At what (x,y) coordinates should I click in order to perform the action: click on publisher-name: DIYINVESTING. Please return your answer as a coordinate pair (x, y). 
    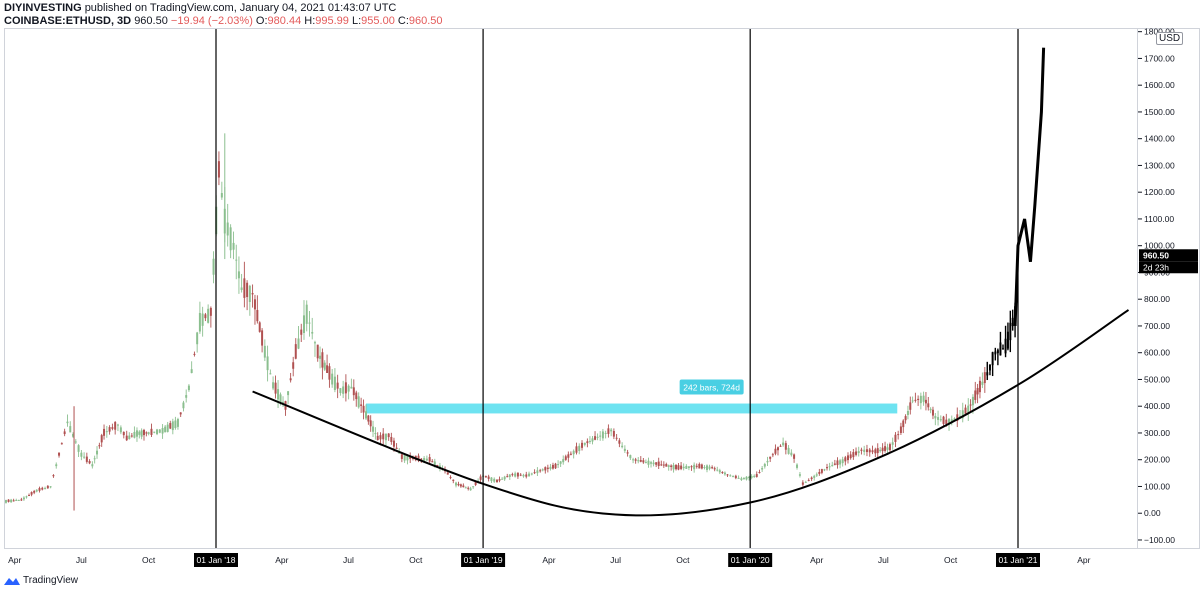
    Looking at the image, I should click on (43, 8).